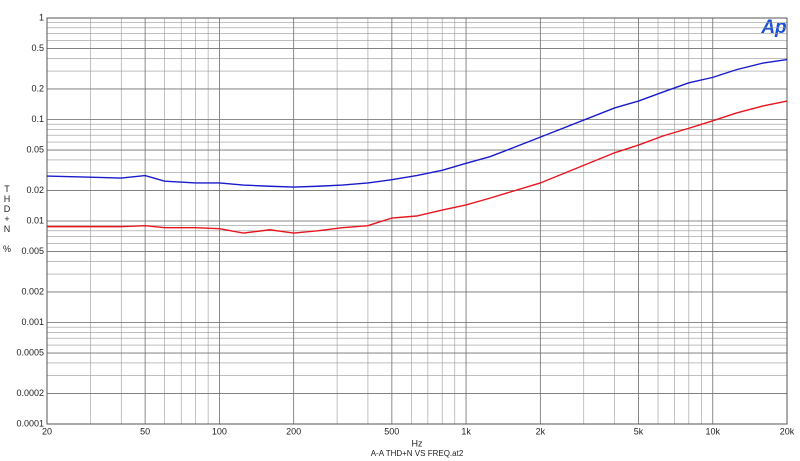  What do you see at coordinates (37, 48) in the screenshot?
I see `y-tick-label: 0.5` at bounding box center [37, 48].